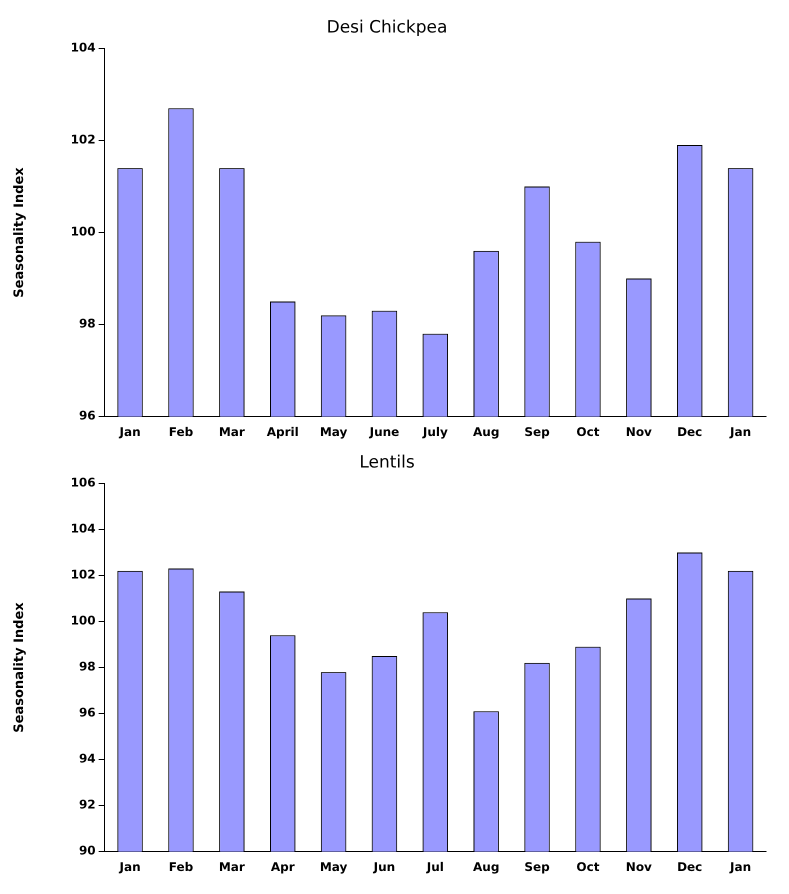 This screenshot has height=894, width=789. What do you see at coordinates (87, 851) in the screenshot?
I see `y-tick-label: 90` at bounding box center [87, 851].